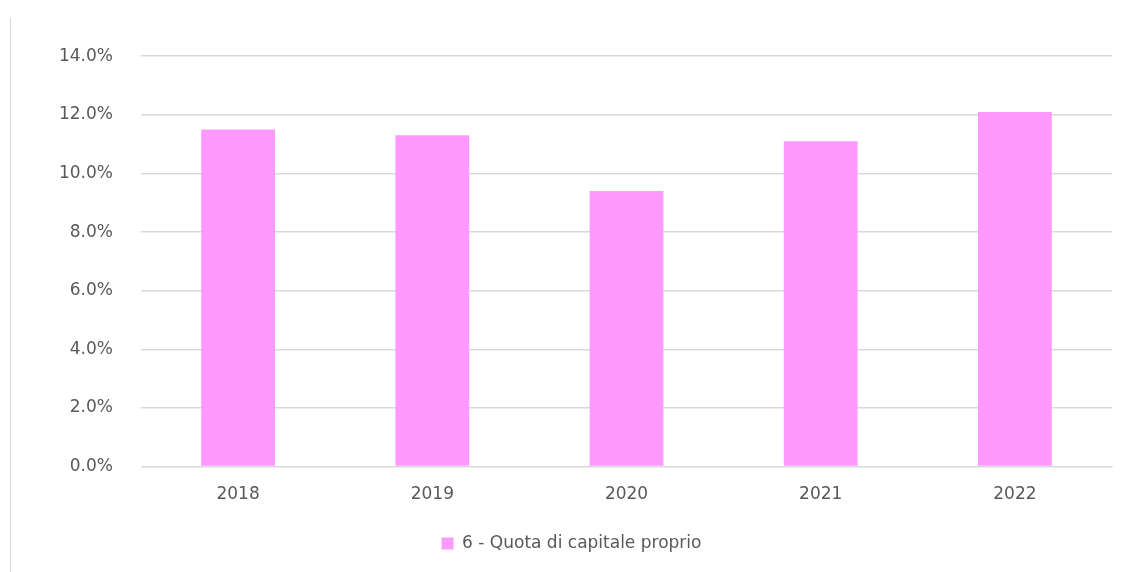 The height and width of the screenshot is (572, 1132). Describe the element at coordinates (91, 289) in the screenshot. I see `y-tick-label: 6.0%` at that location.